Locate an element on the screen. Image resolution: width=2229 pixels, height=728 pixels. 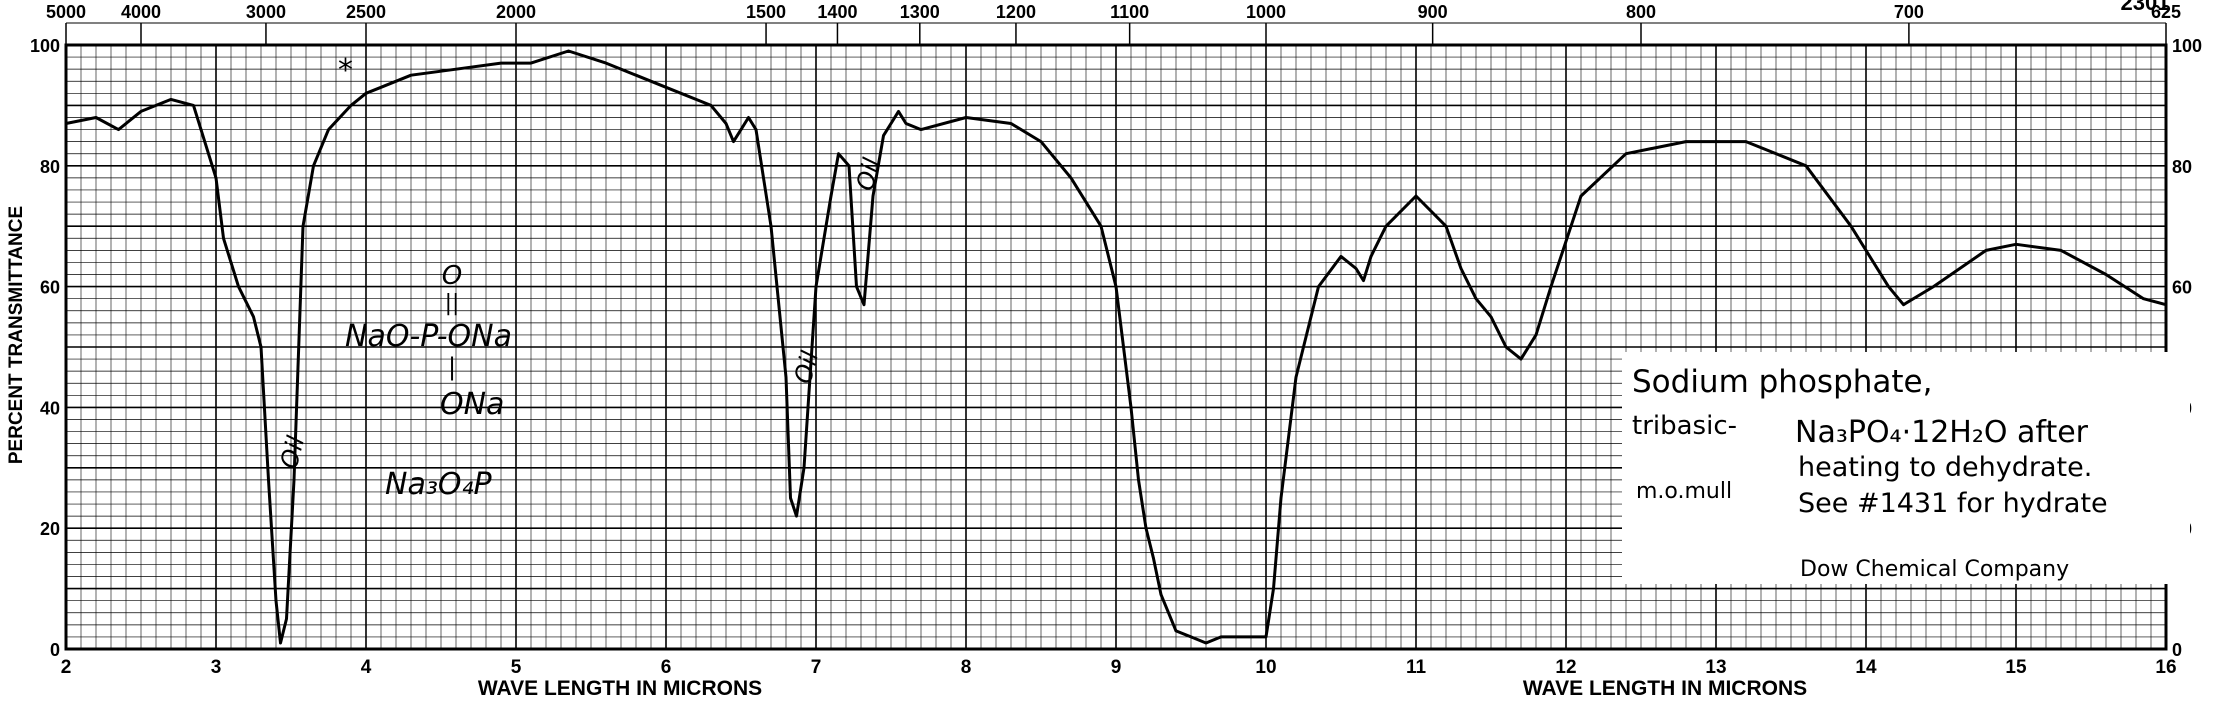
wavenumber-tick-label: 800 is located at coordinates (1641, 12).